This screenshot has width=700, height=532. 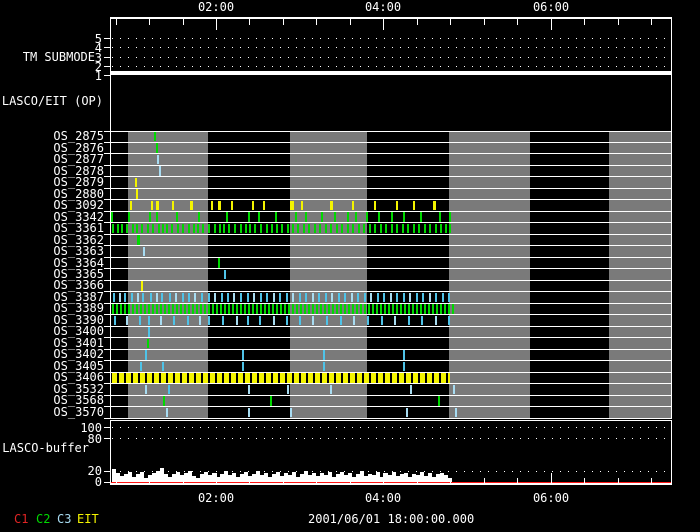 I want to click on top-axis-line, so click(x=391, y=18).